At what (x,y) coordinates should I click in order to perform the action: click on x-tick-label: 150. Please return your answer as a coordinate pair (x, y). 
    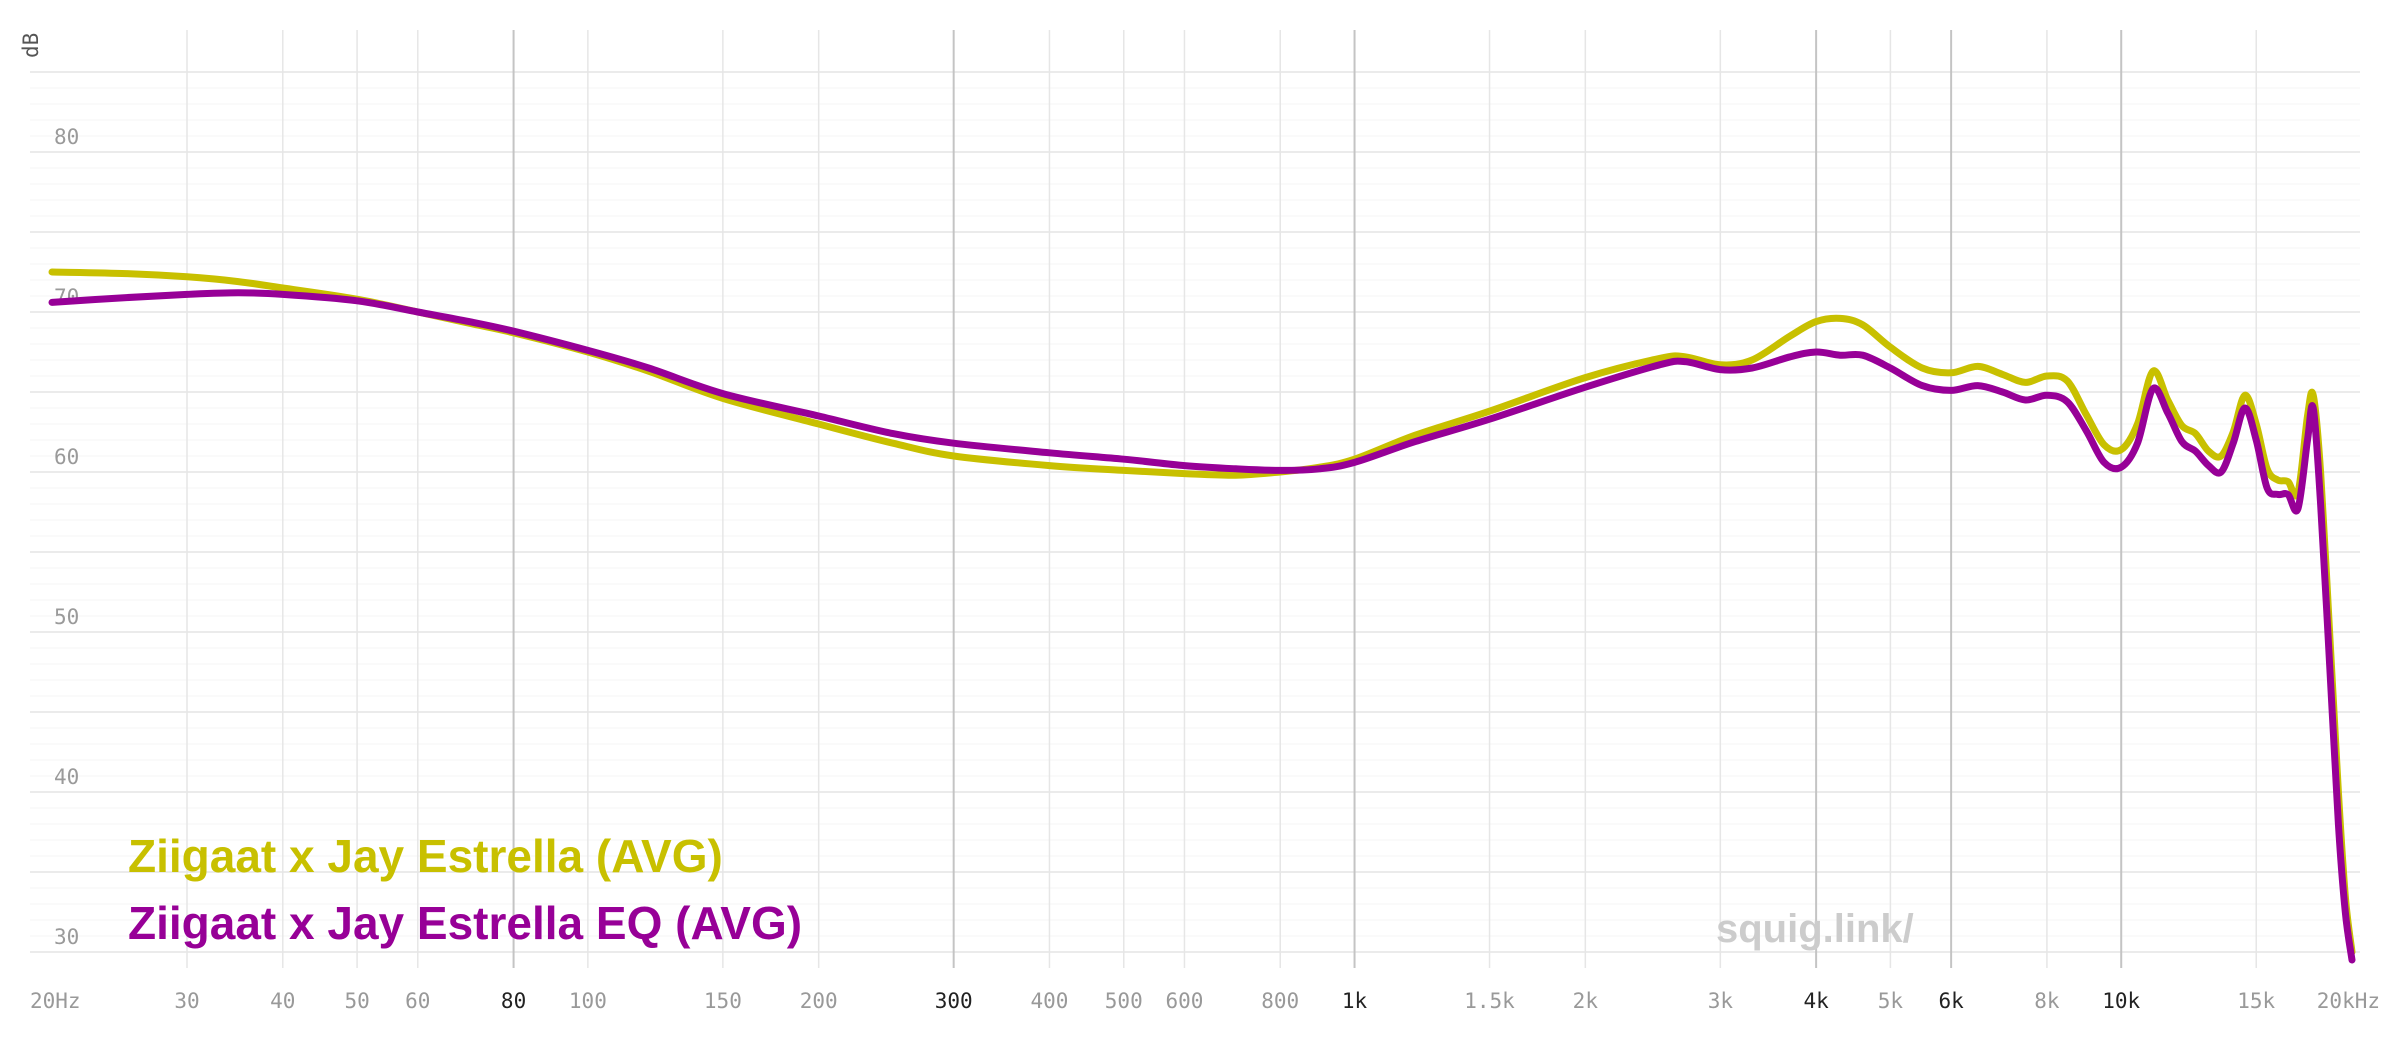
    Looking at the image, I should click on (723, 1001).